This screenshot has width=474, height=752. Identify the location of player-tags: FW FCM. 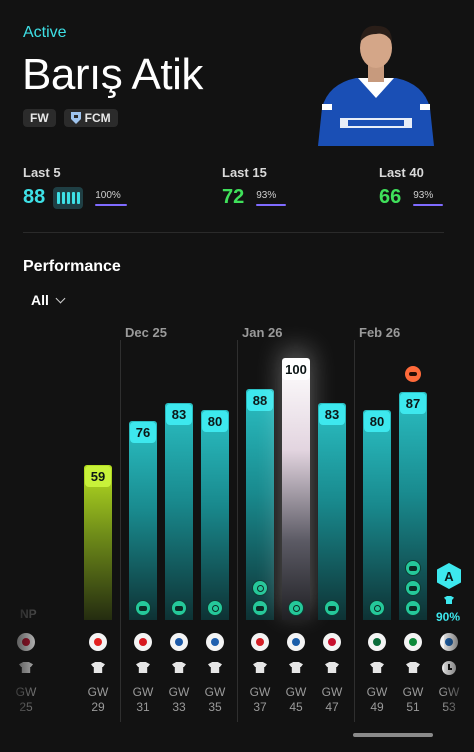
(70, 118).